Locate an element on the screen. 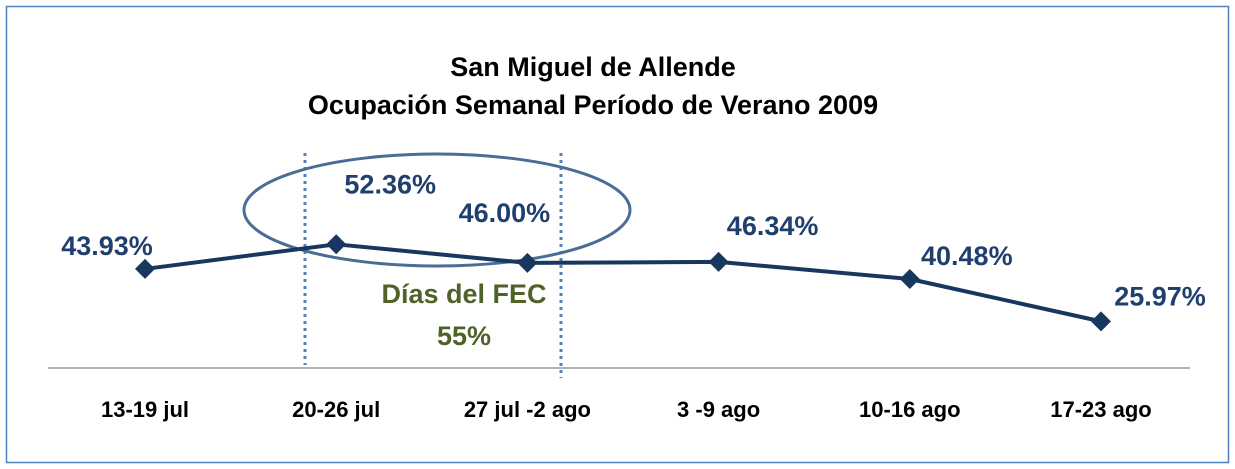 This screenshot has width=1235, height=469. annotation: 55% is located at coordinates (464, 336).